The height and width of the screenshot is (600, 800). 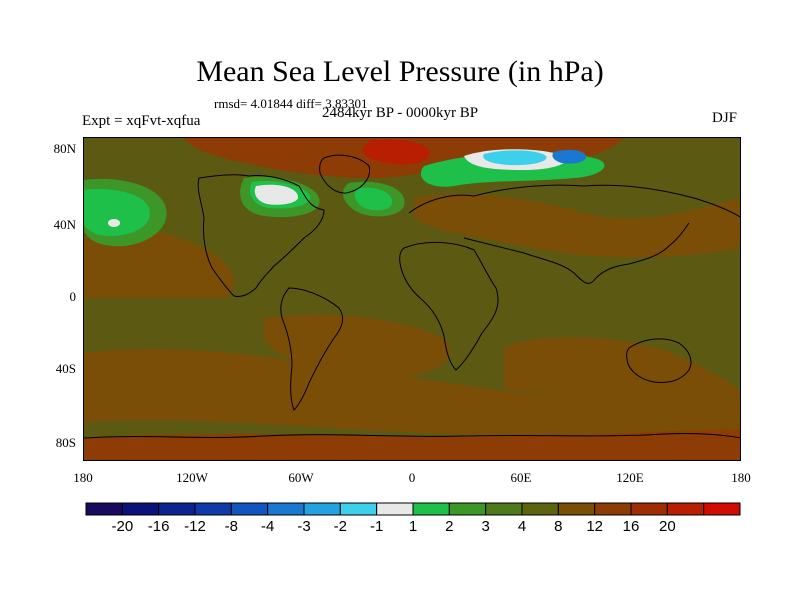 I want to click on field-laurentide-neutral, so click(x=276, y=194).